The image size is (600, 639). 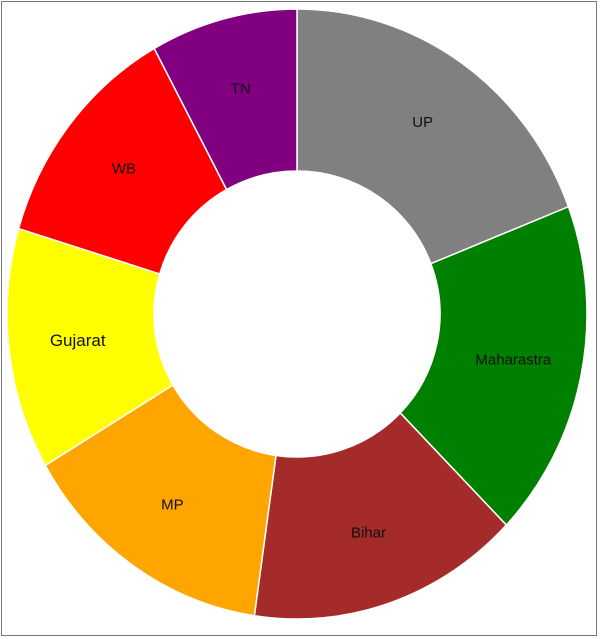 I want to click on slice-mp, so click(x=160, y=500).